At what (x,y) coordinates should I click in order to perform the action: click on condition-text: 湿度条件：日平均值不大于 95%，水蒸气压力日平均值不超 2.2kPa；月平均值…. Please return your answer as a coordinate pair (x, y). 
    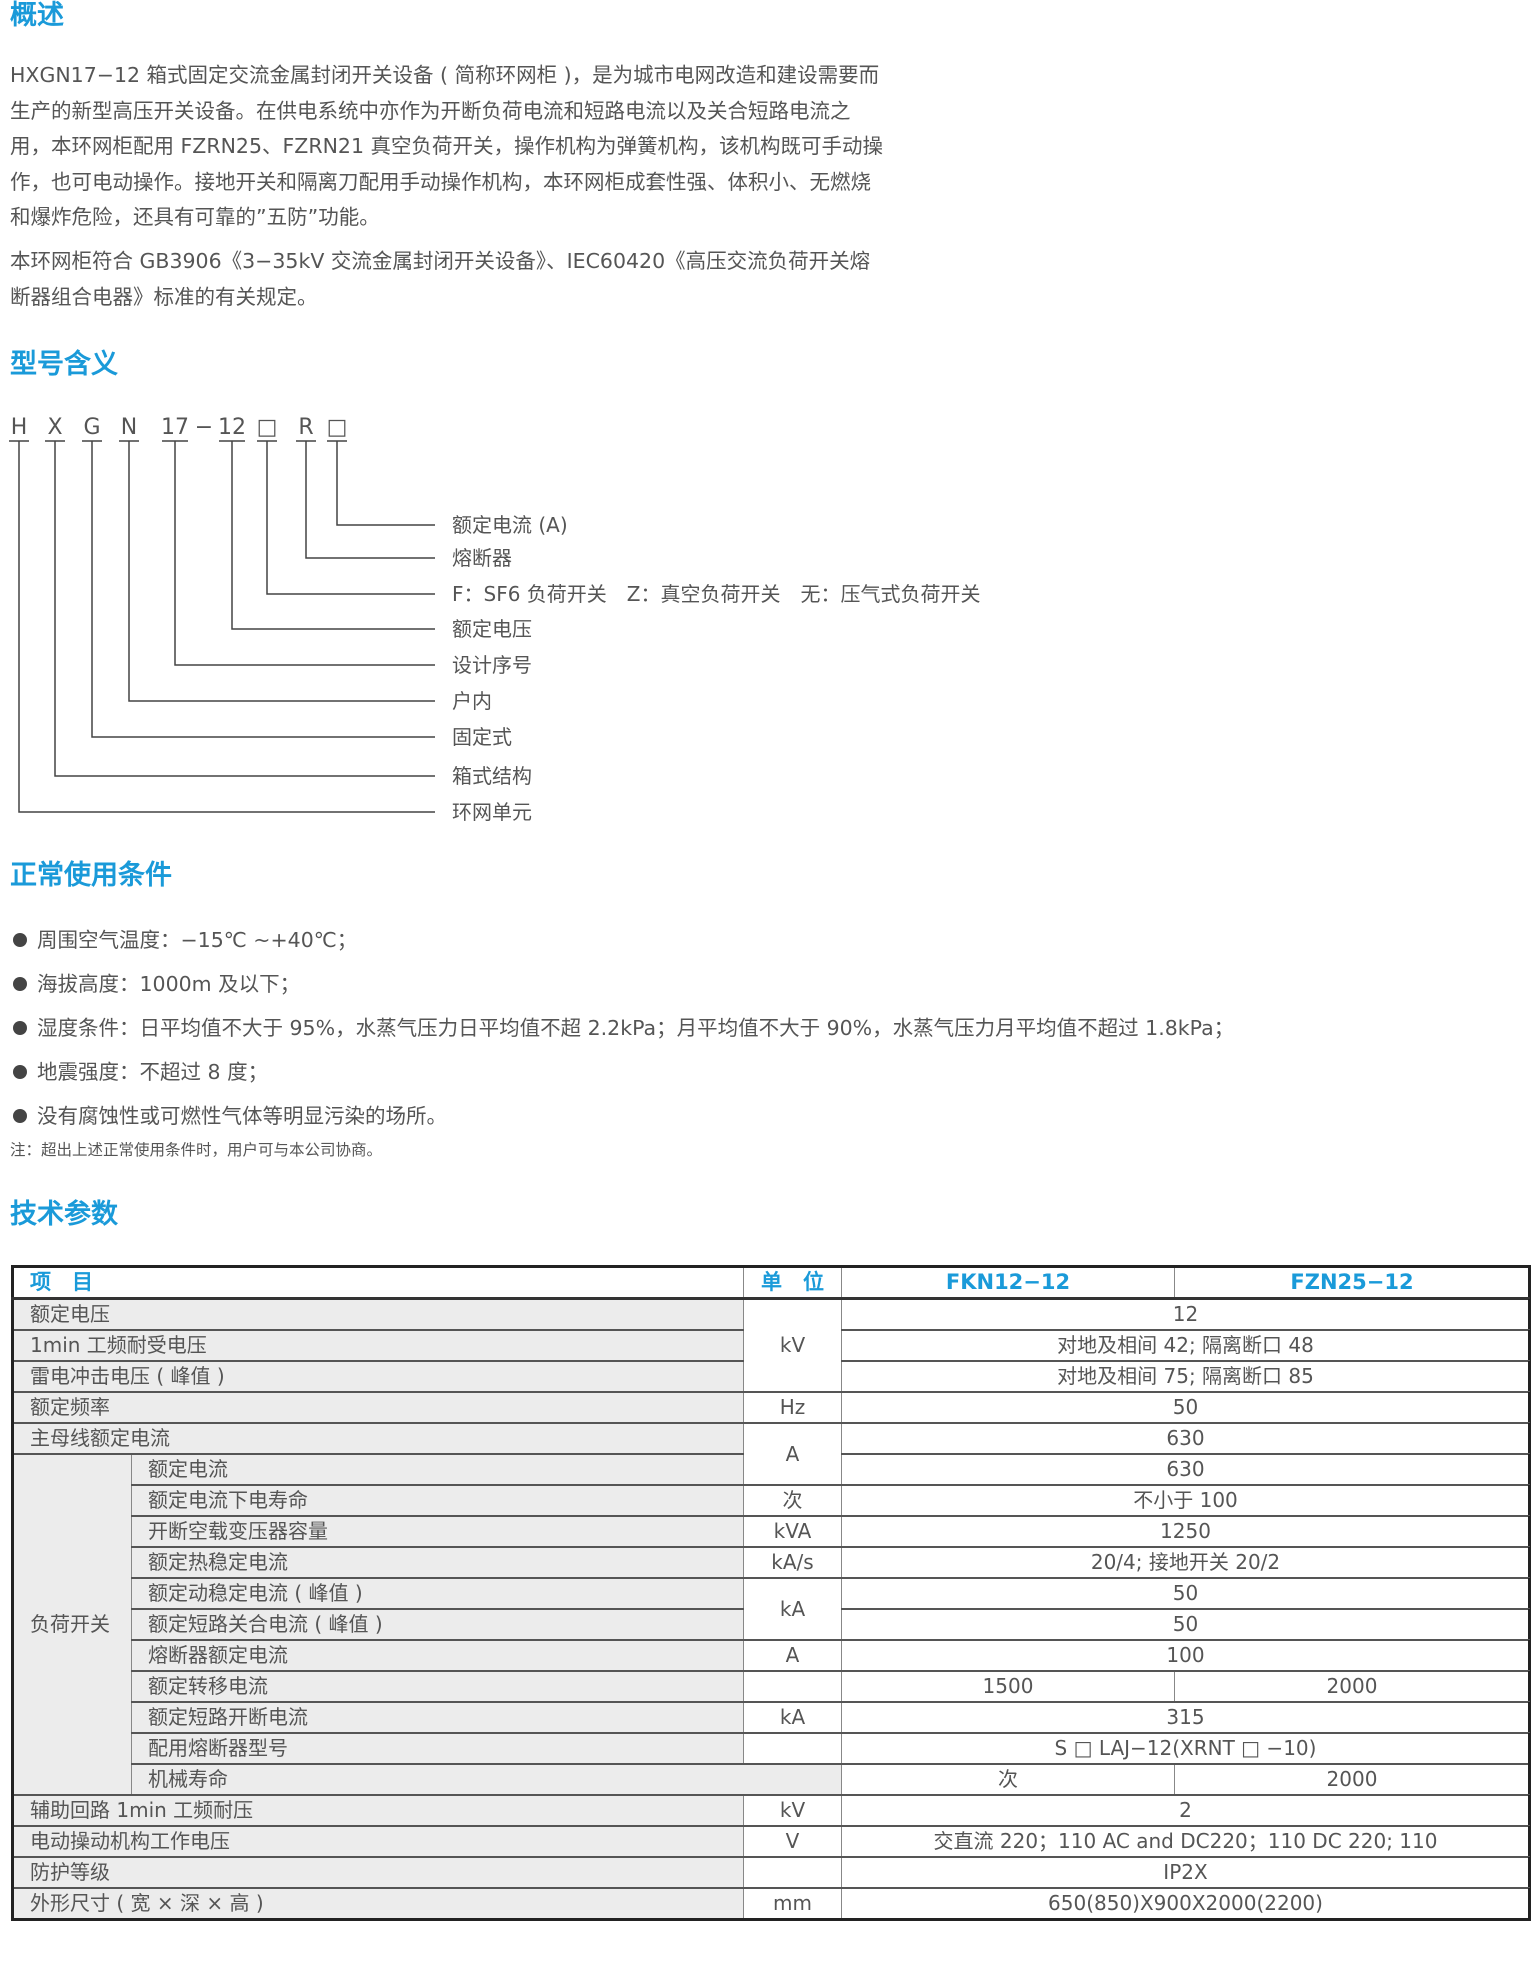
    Looking at the image, I should click on (636, 1028).